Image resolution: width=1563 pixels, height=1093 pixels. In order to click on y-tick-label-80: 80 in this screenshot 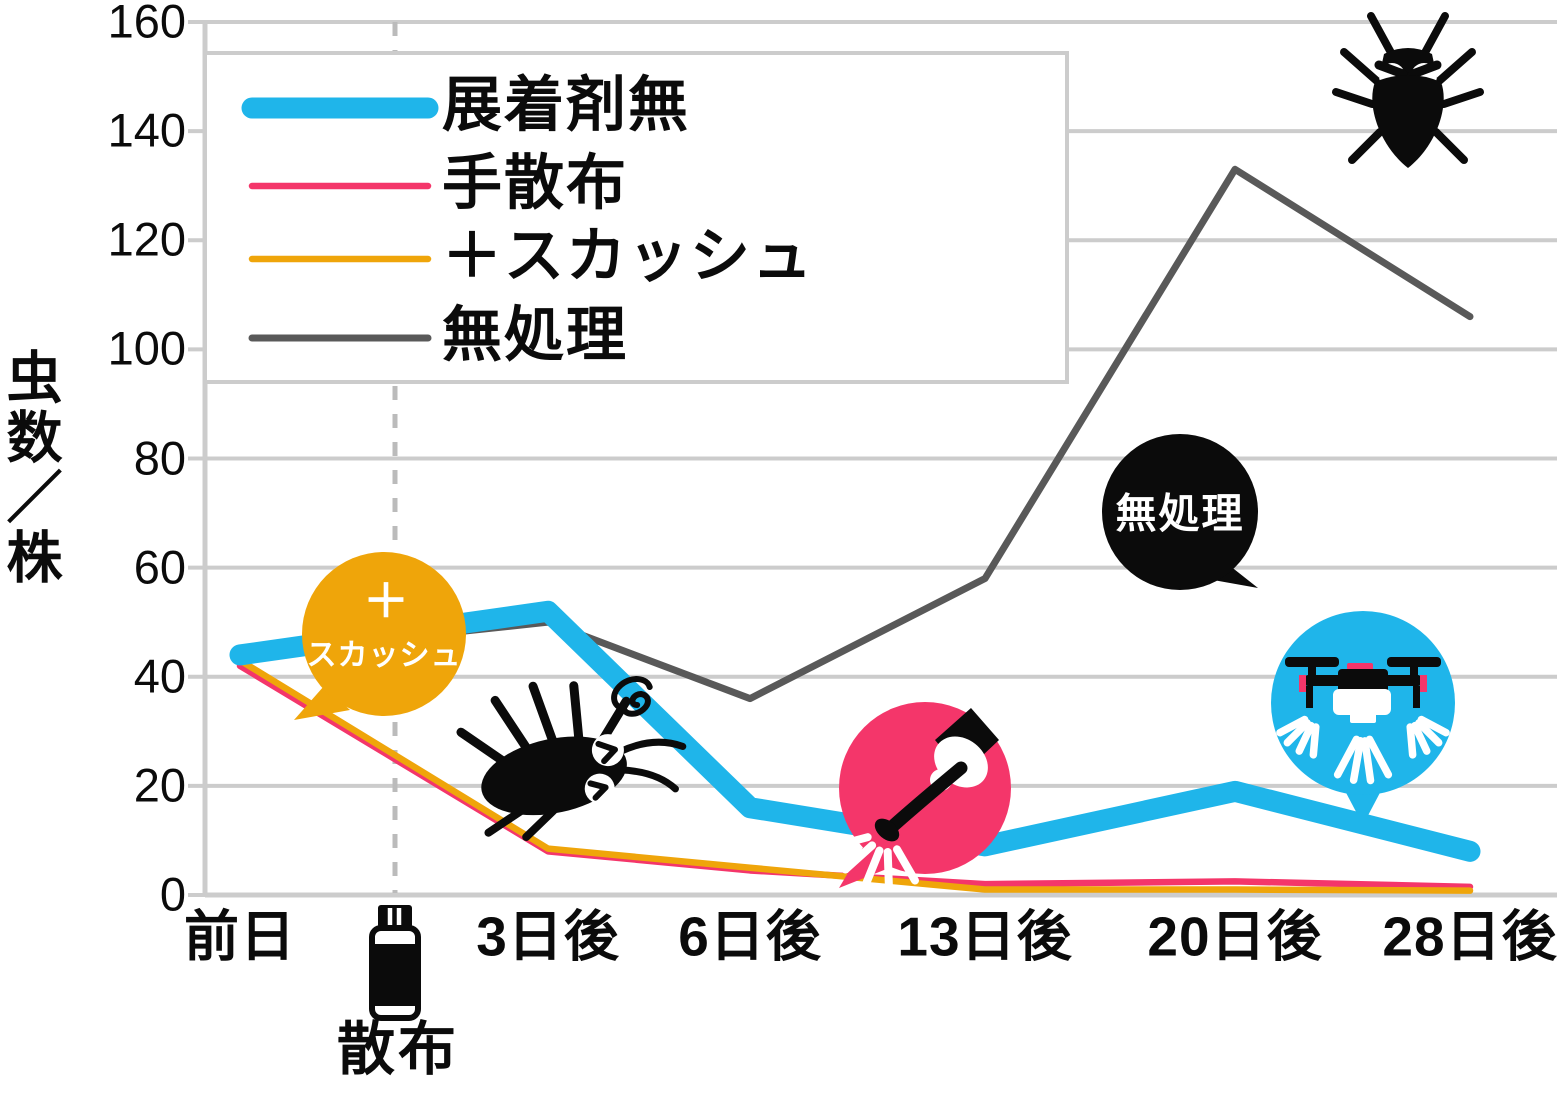, I will do `click(159, 458)`.